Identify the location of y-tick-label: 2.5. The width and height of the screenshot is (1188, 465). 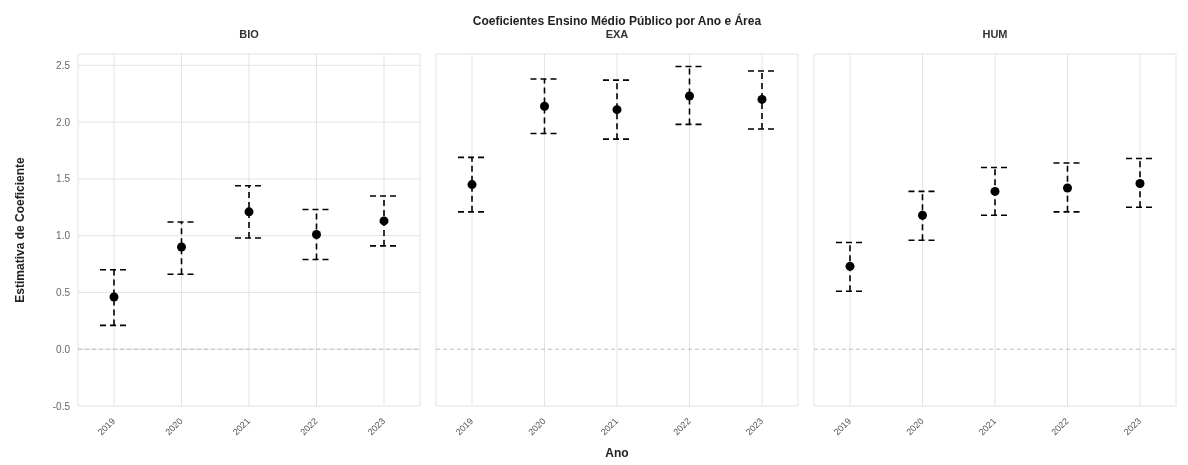
(63, 65).